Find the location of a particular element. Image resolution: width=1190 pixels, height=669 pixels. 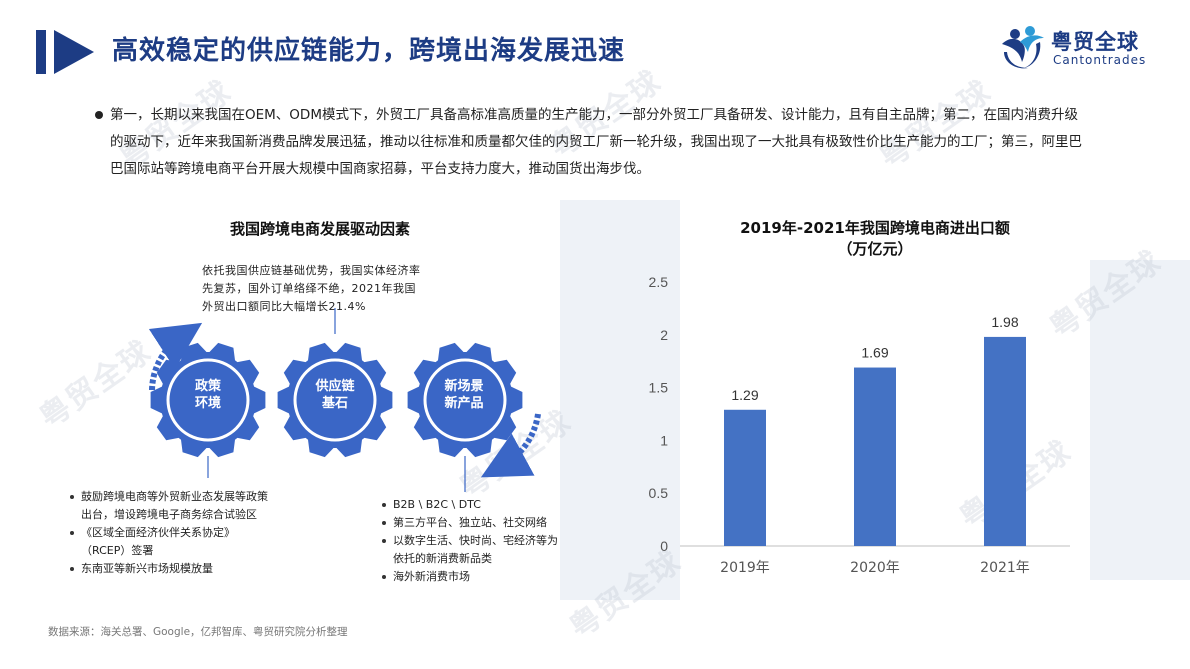

company-logo: 粤贸全球 Cantontrades is located at coordinates (1078, 48).